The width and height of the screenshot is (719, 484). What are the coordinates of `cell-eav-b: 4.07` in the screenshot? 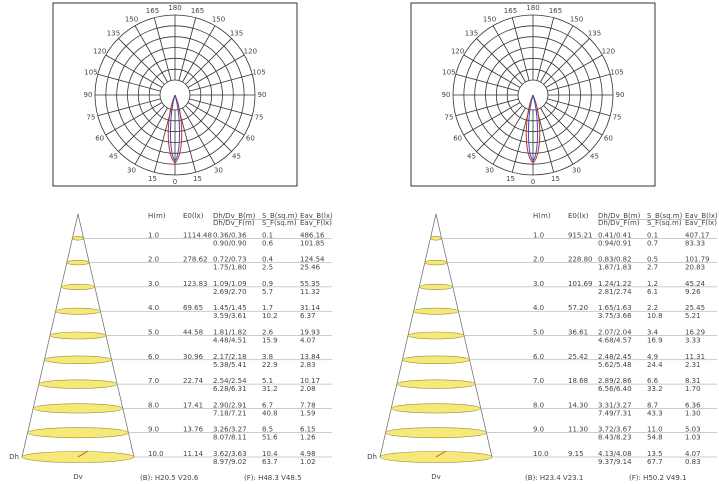 It's located at (693, 454).